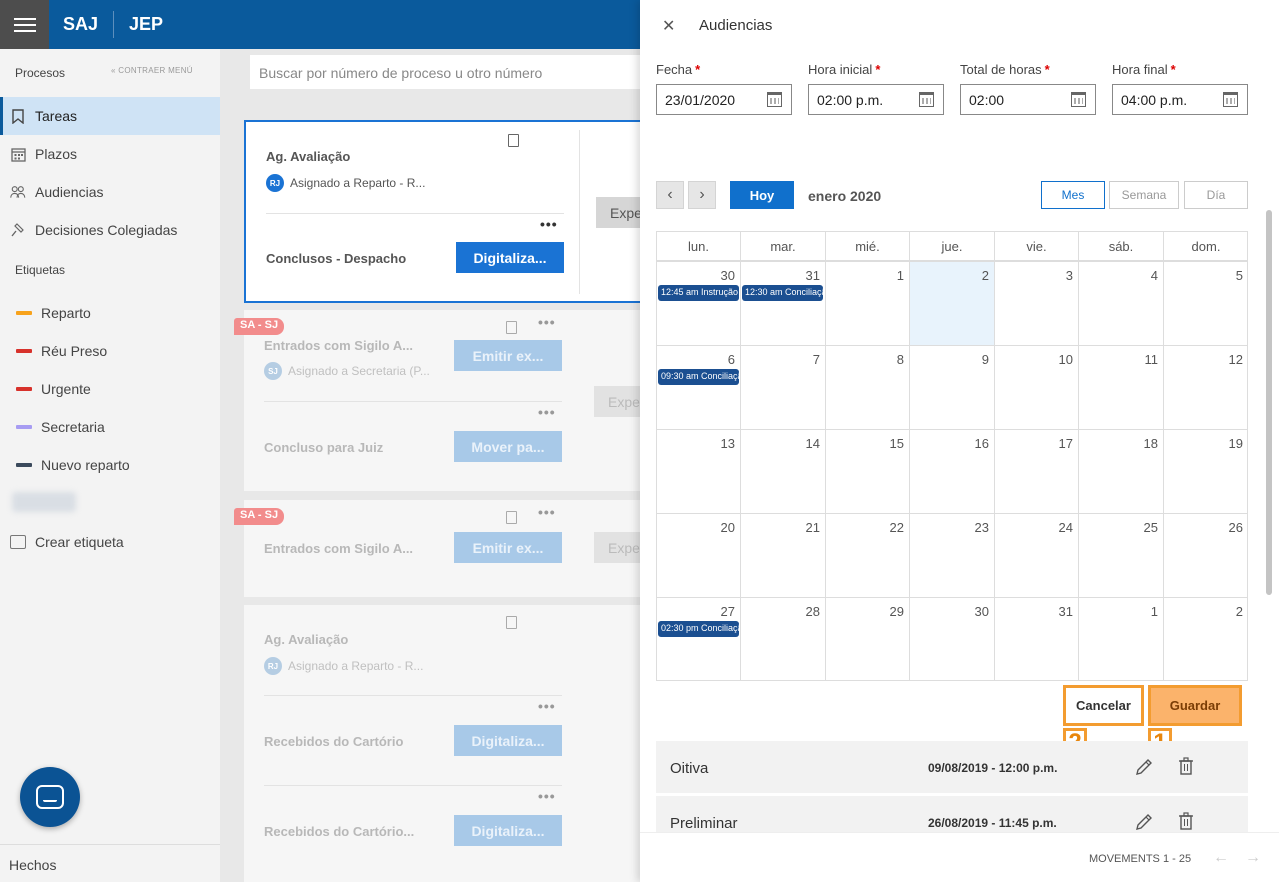  What do you see at coordinates (702, 195) in the screenshot?
I see `next-month-button: ›` at bounding box center [702, 195].